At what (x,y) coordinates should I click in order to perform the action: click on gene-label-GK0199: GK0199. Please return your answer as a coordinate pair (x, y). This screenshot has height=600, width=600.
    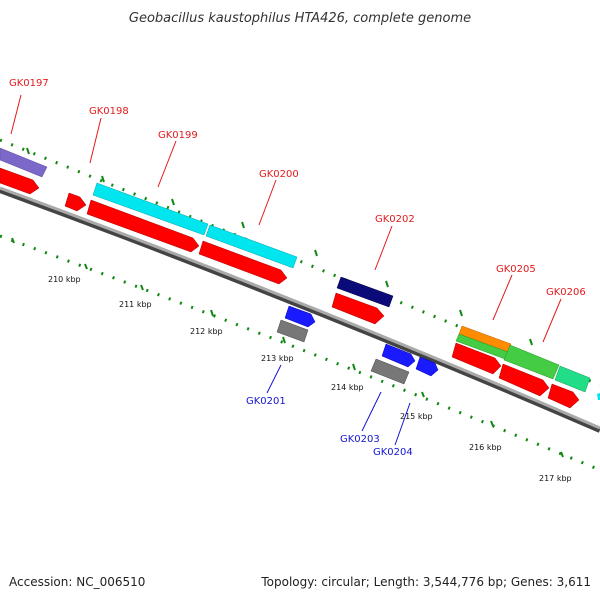
    Looking at the image, I should click on (178, 135).